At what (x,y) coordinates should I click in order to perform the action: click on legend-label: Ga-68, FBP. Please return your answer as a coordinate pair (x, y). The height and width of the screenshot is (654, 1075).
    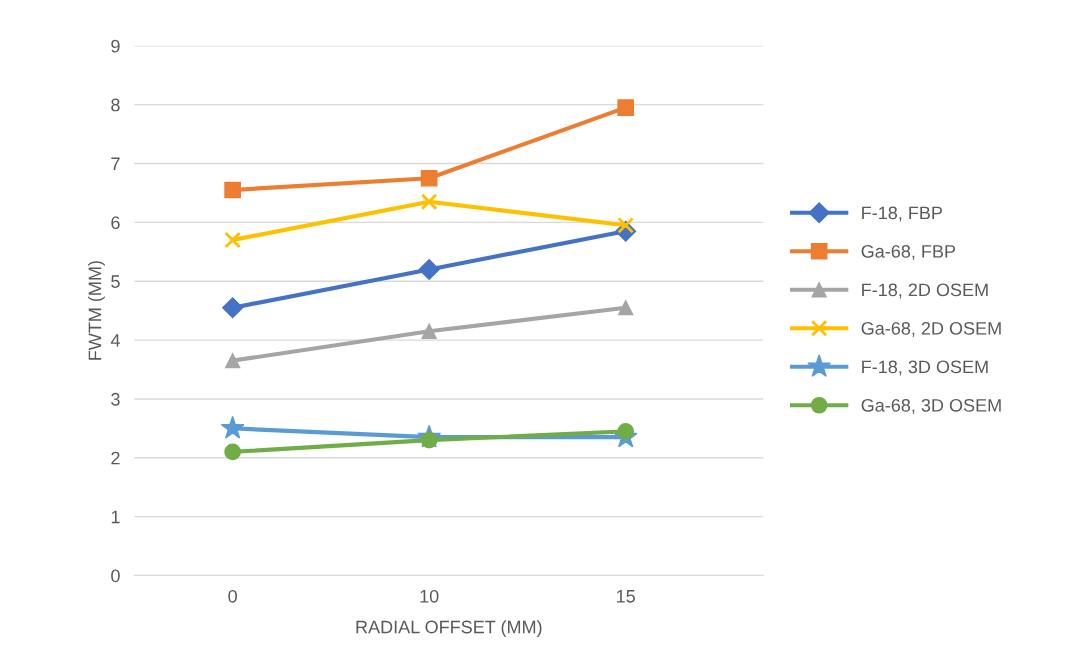
    Looking at the image, I should click on (908, 252).